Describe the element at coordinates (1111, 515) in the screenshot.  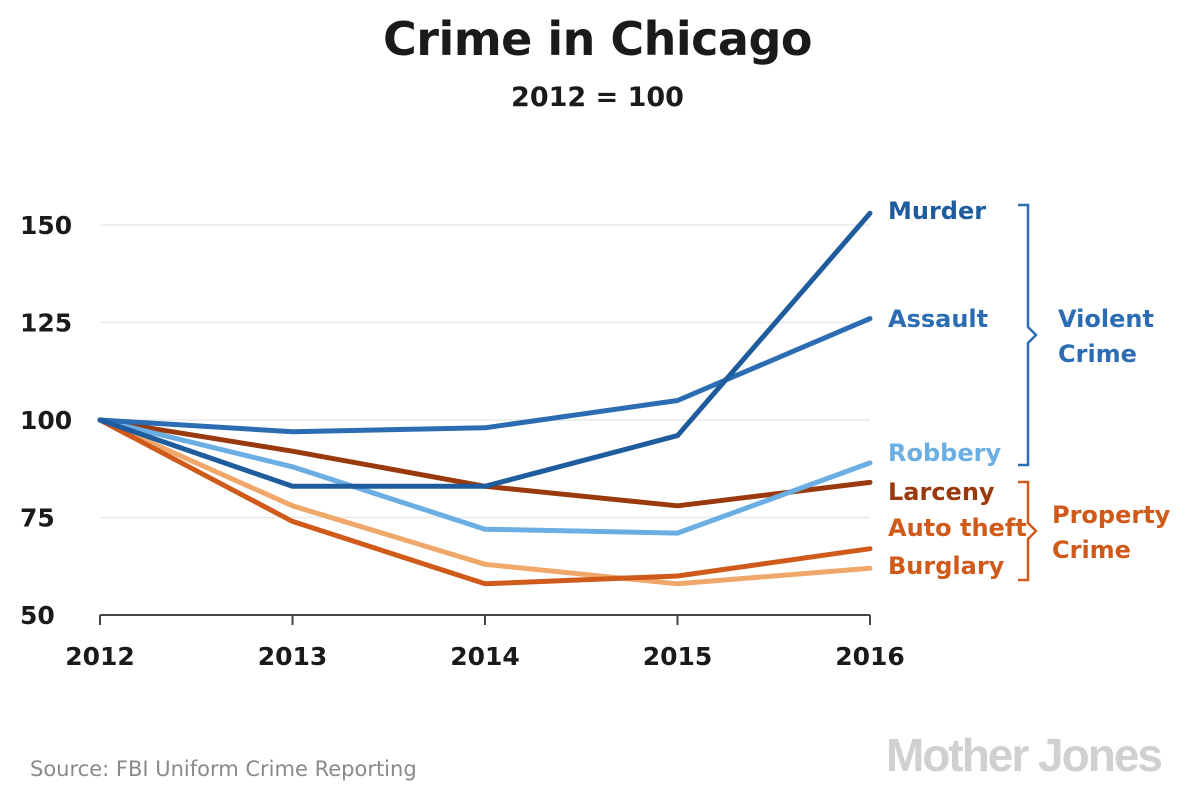
I see `property-crime-label-line1: Property` at that location.